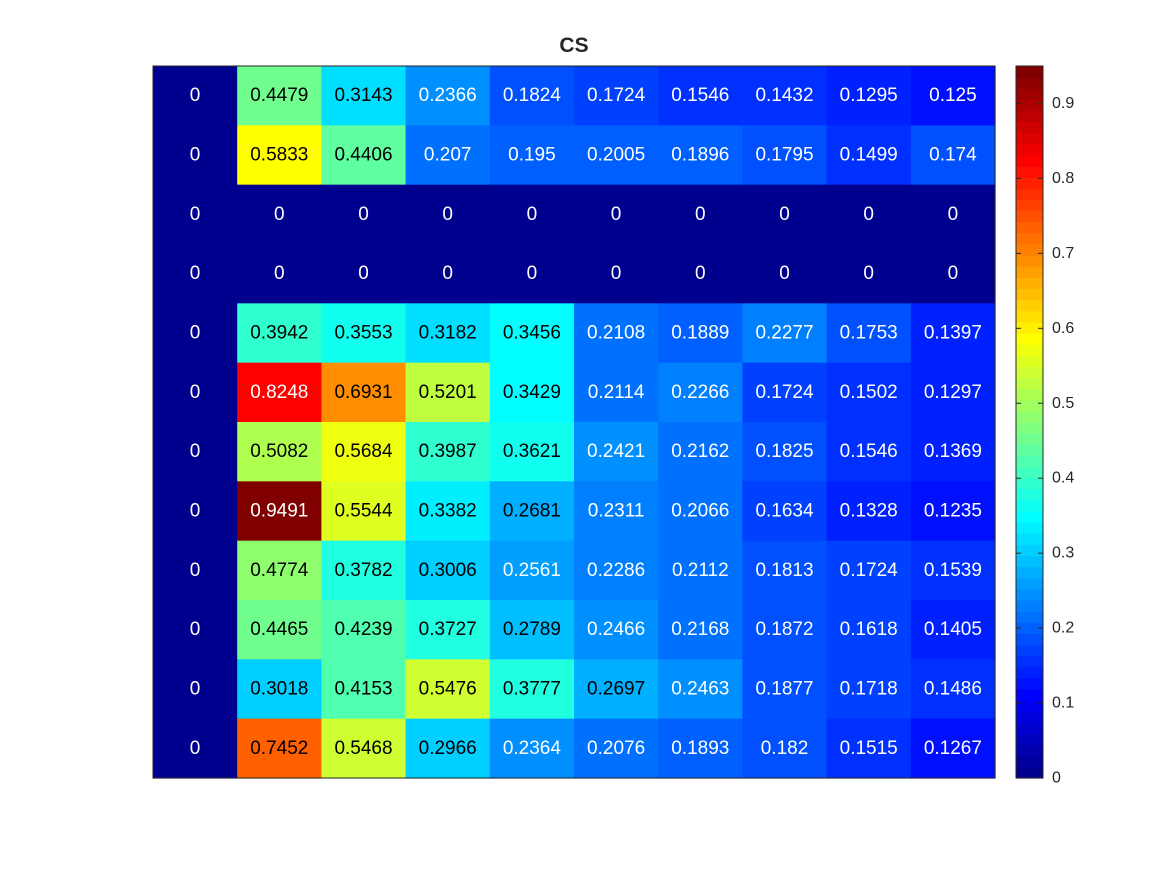  I want to click on cell-value-label: 0.6931, so click(363, 392).